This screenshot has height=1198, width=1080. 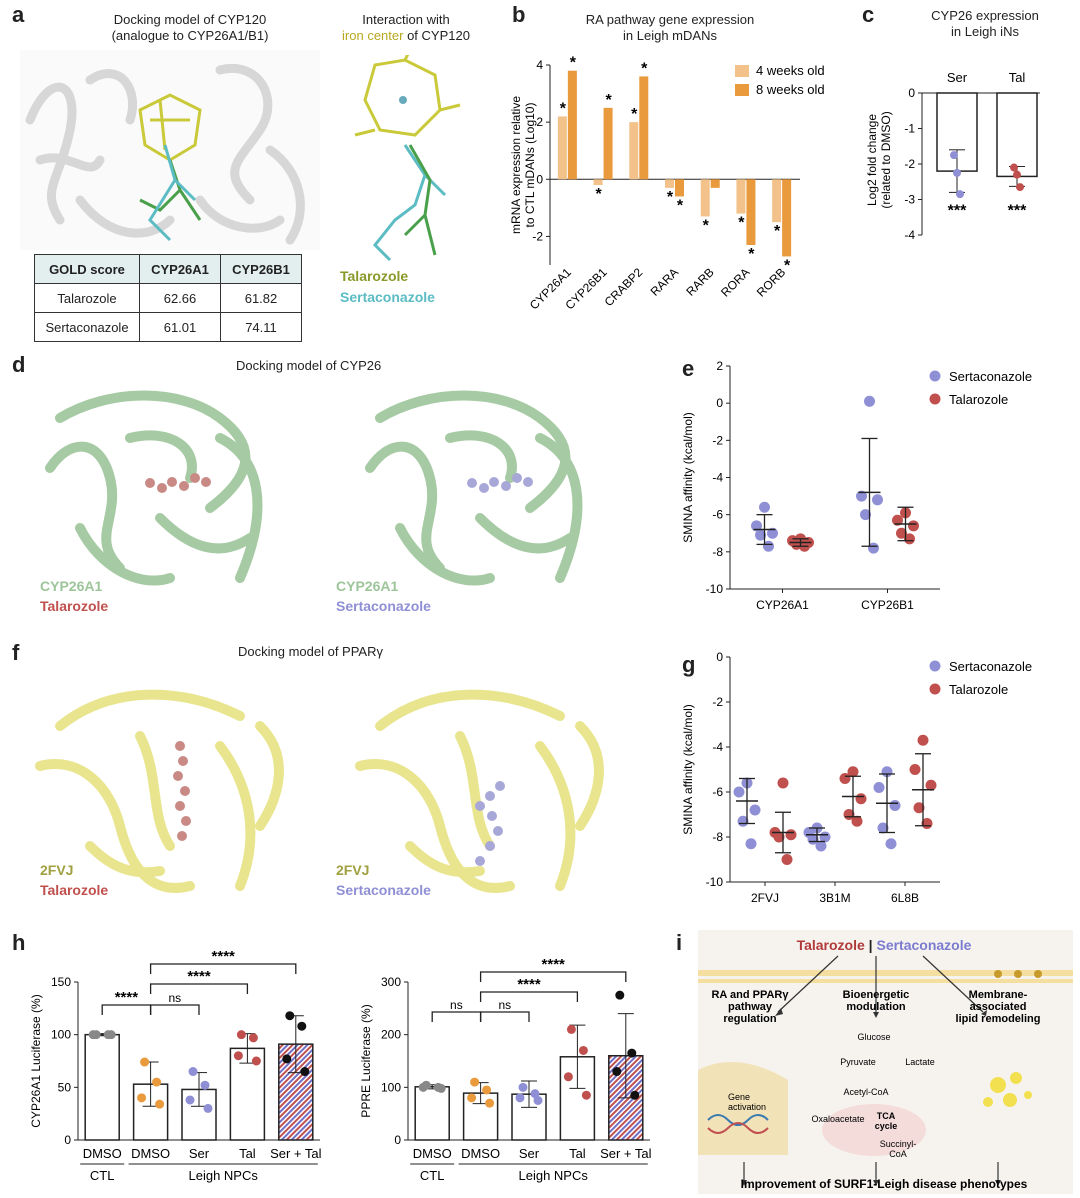 I want to click on interaction-title-line1: Interaction with, so click(x=406, y=19).